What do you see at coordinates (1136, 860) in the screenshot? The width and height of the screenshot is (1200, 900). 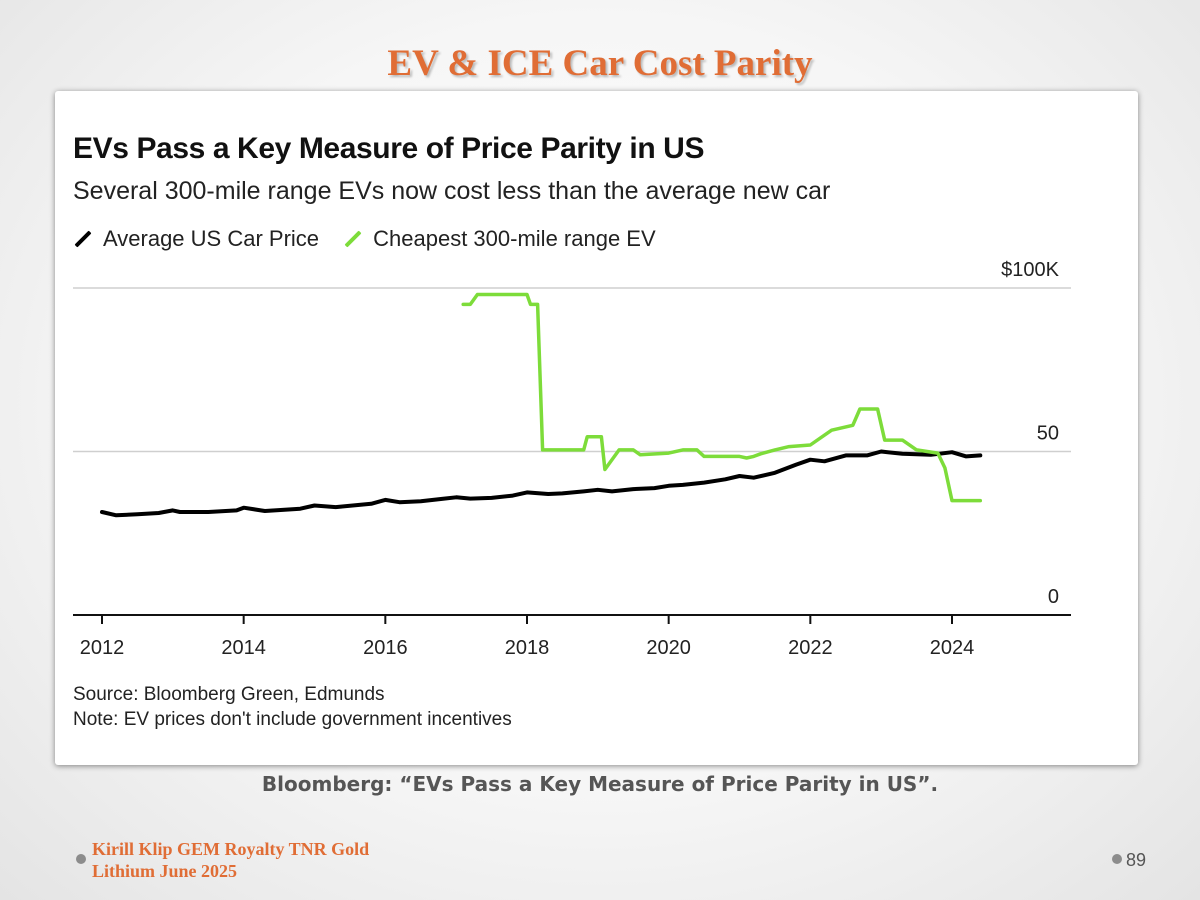 I see `page-number: 89` at bounding box center [1136, 860].